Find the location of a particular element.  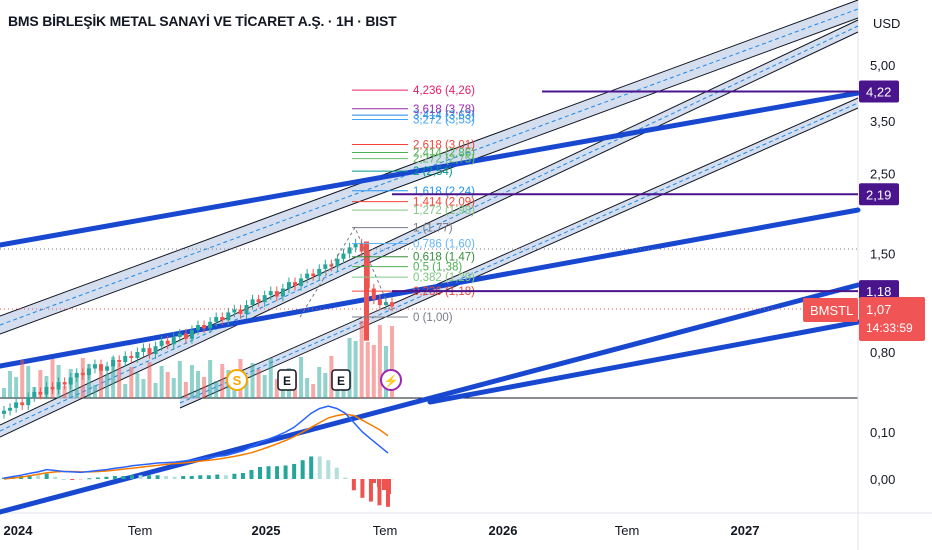

symbol-tag is located at coordinates (830, 310).